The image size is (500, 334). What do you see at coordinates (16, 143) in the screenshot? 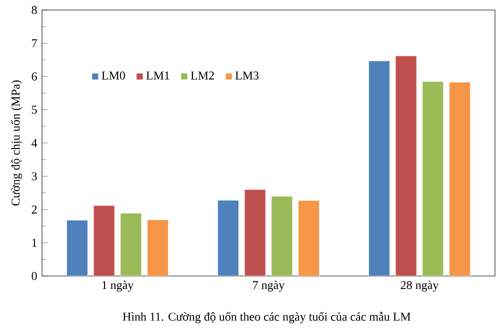
I see `y-axis-title: Cường độ chịu uốn (MPa)` at bounding box center [16, 143].